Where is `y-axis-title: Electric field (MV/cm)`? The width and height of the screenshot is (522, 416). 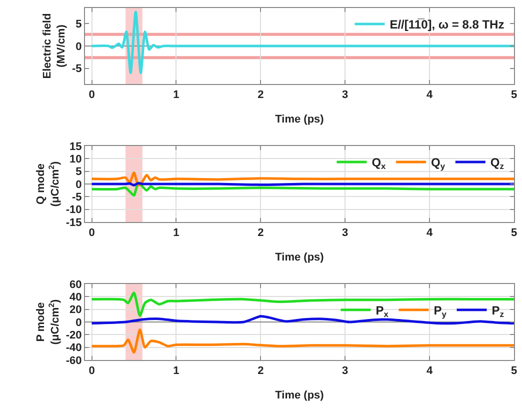
y-axis-title: Electric field (MV/cm) is located at coordinates (54, 46).